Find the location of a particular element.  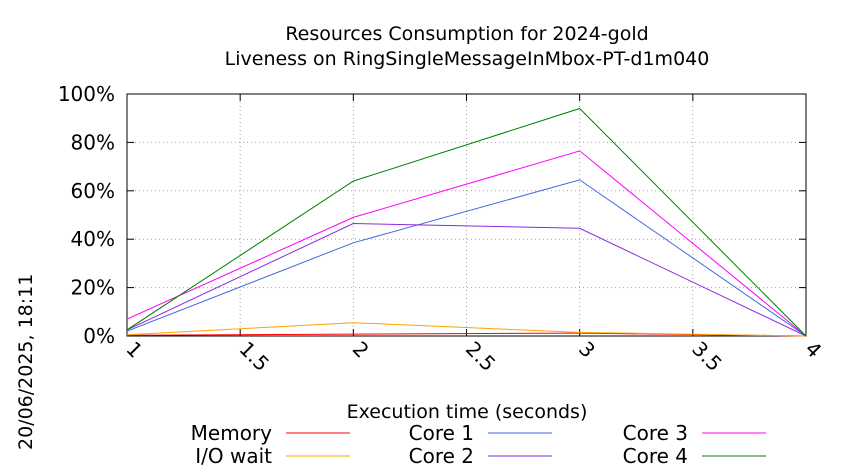

x-tick-label: 1.5 is located at coordinates (254, 356).